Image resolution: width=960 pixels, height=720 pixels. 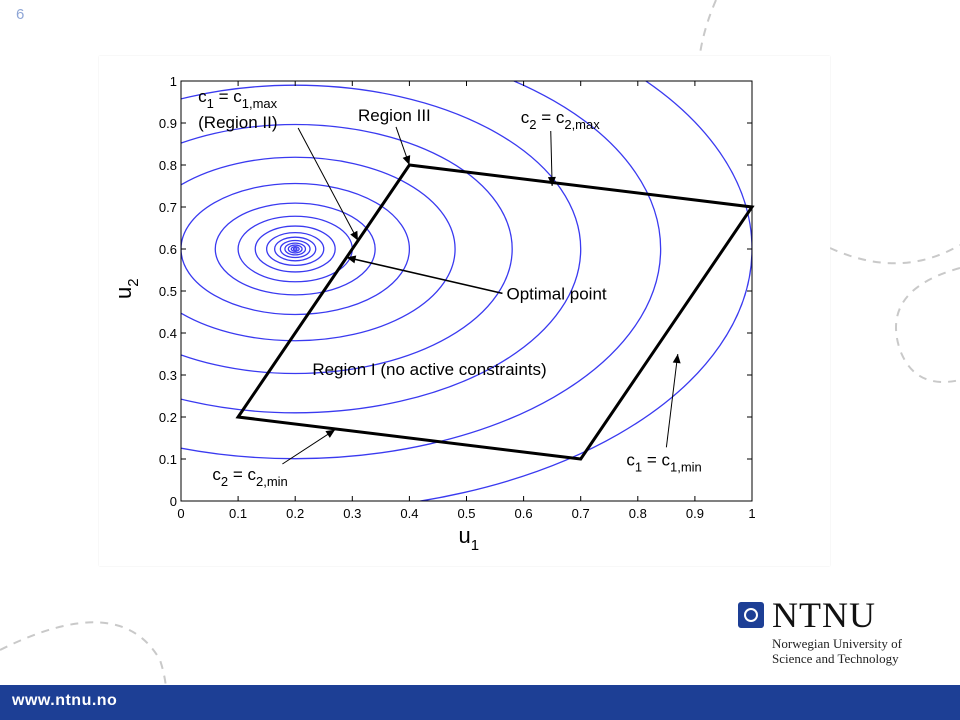 I want to click on y-tick-label: 0.5, so click(x=168, y=291).